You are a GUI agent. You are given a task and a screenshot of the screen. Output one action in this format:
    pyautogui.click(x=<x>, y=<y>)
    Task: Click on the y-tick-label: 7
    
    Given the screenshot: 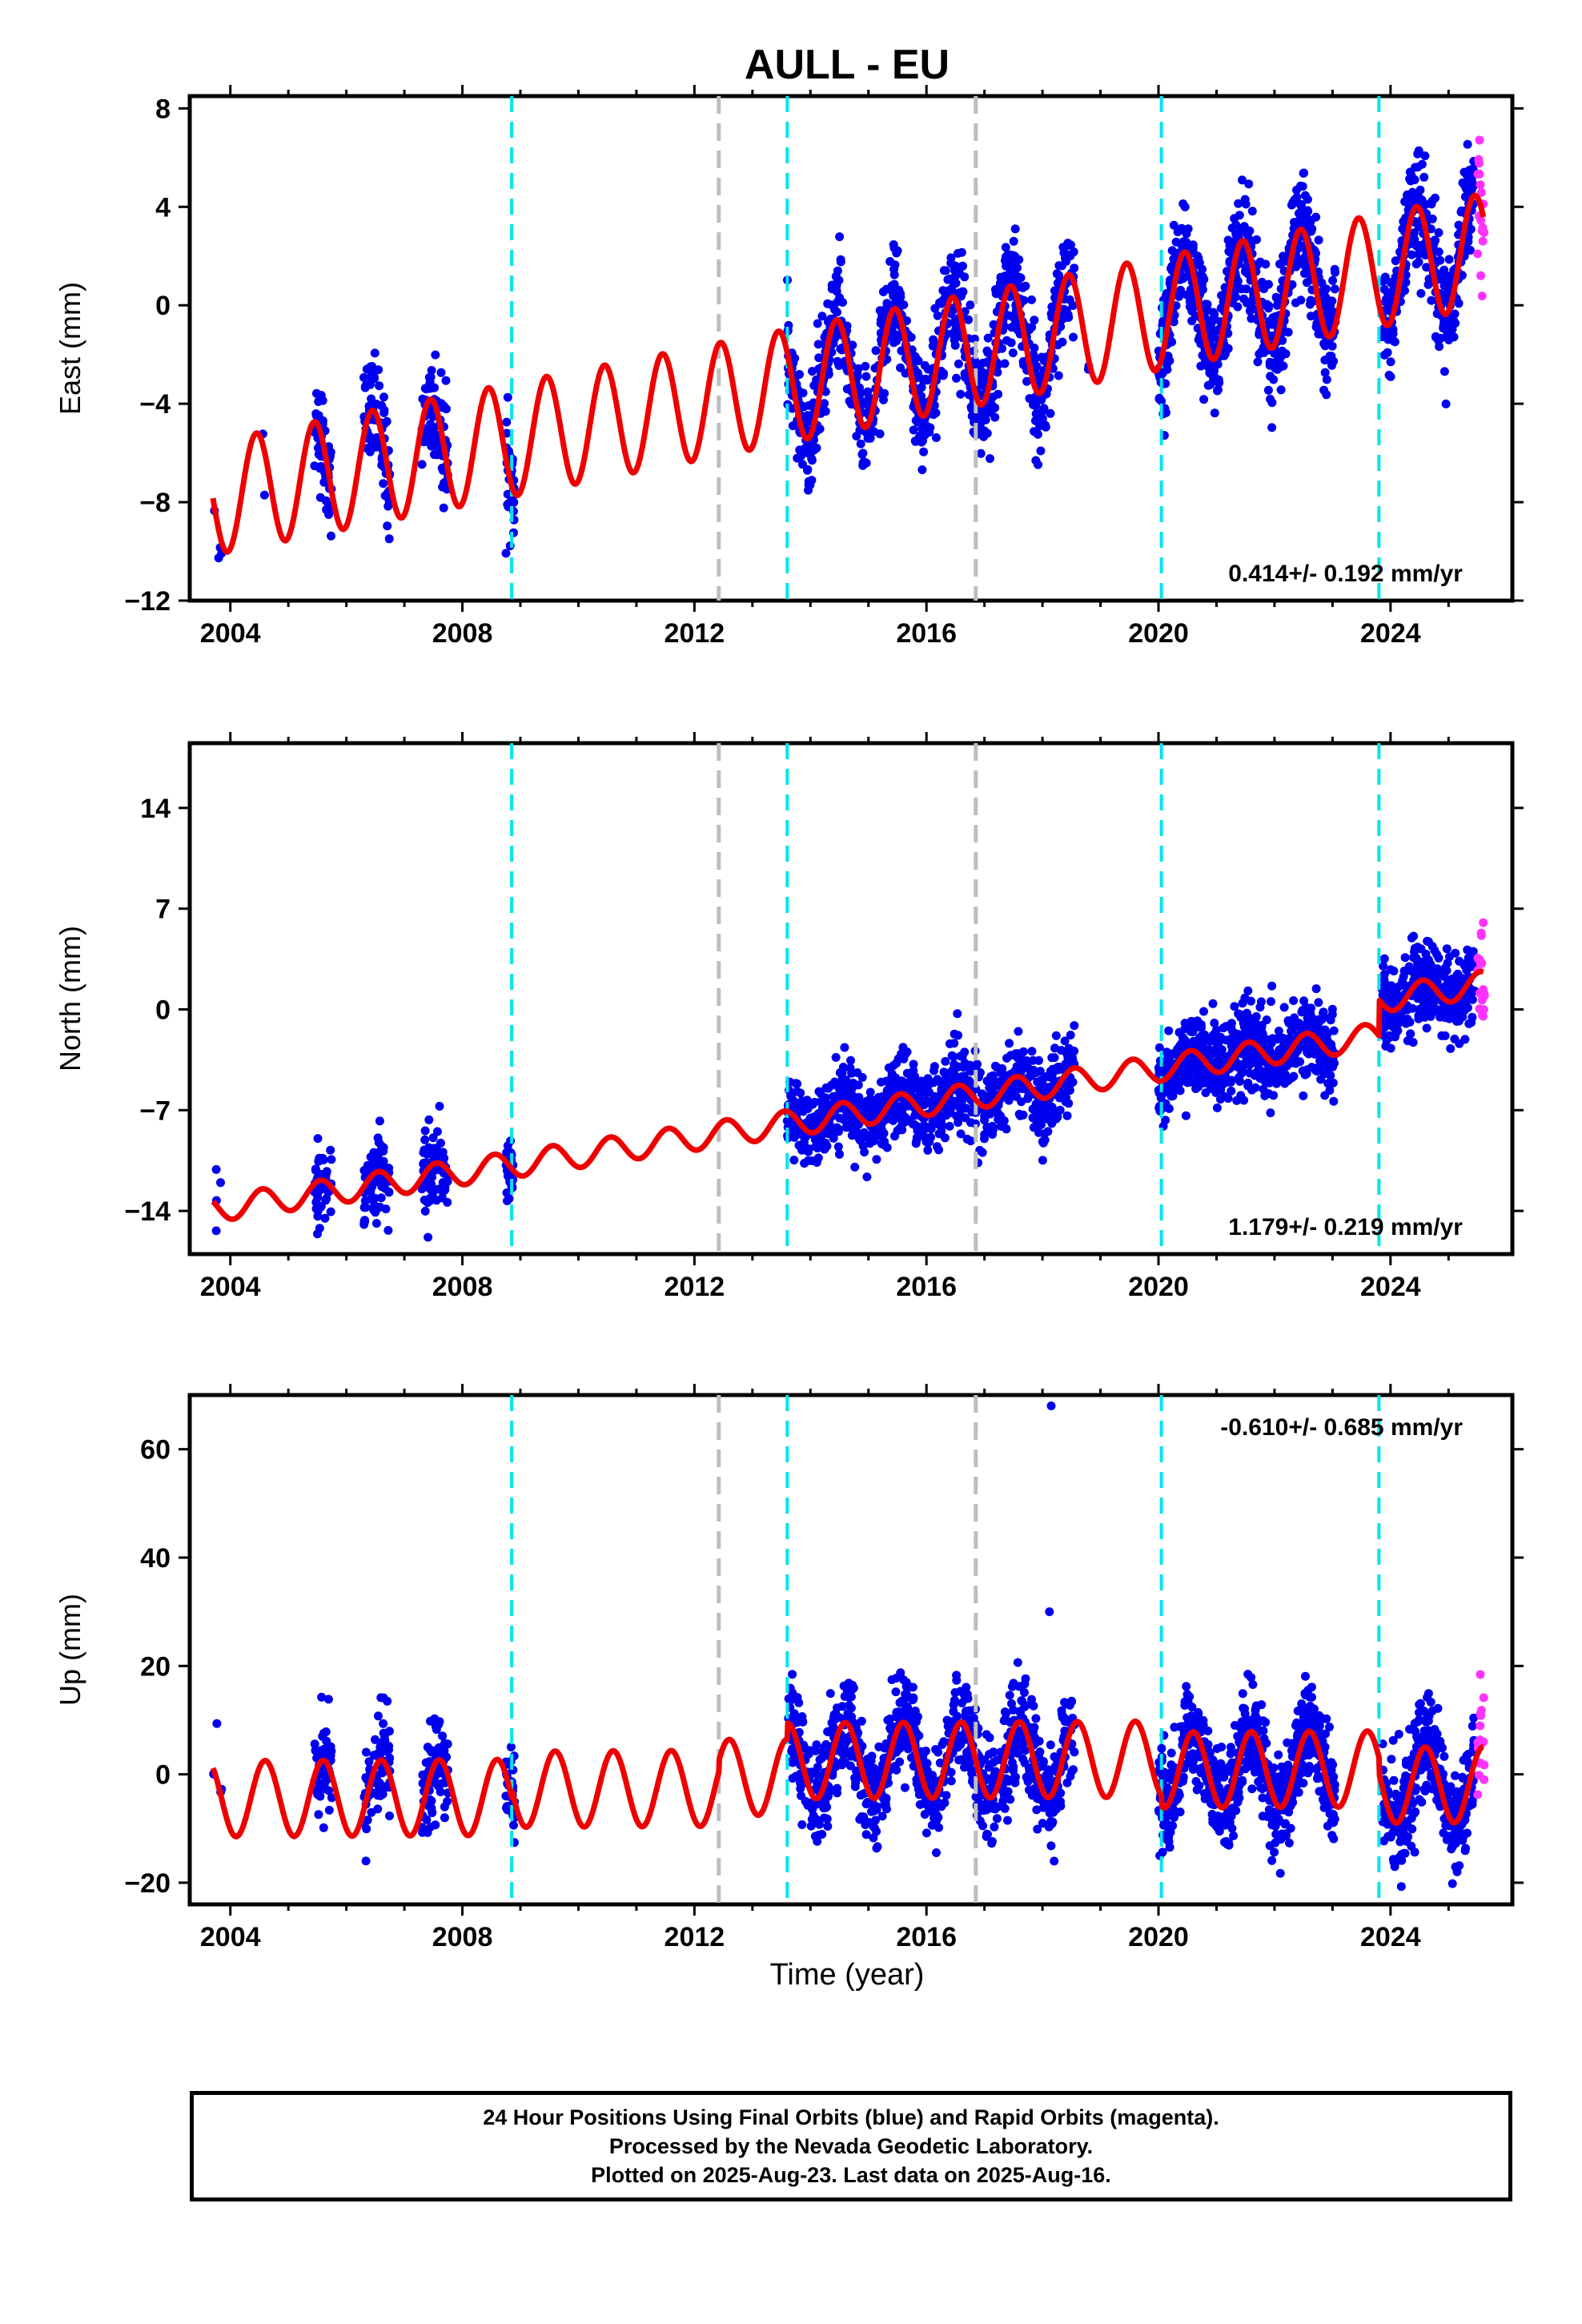 What is the action you would take?
    pyautogui.click(x=163, y=910)
    